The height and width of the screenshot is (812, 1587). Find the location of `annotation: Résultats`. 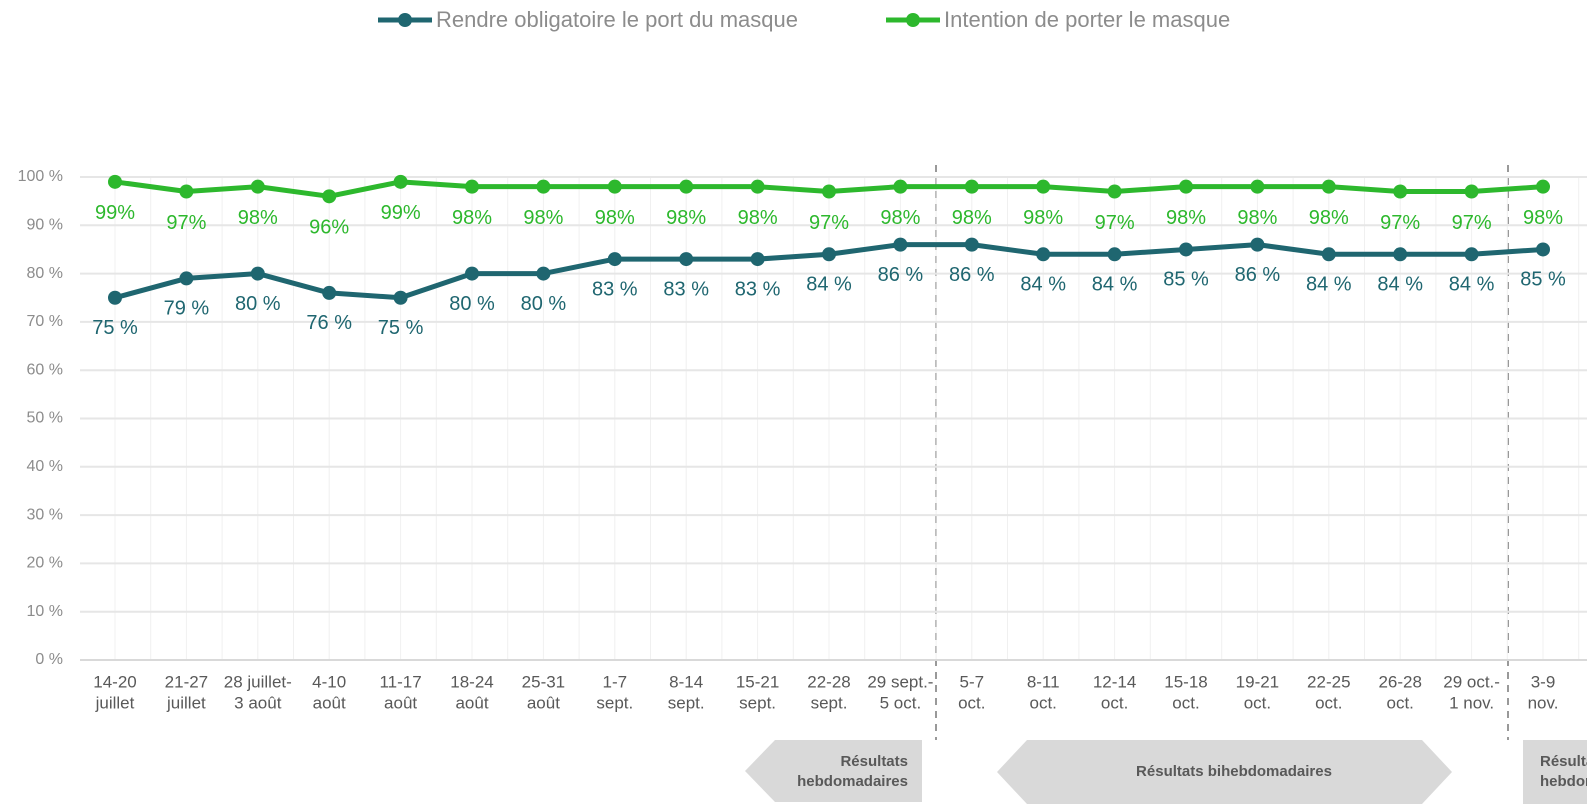

annotation: Résultats is located at coordinates (1563, 761).